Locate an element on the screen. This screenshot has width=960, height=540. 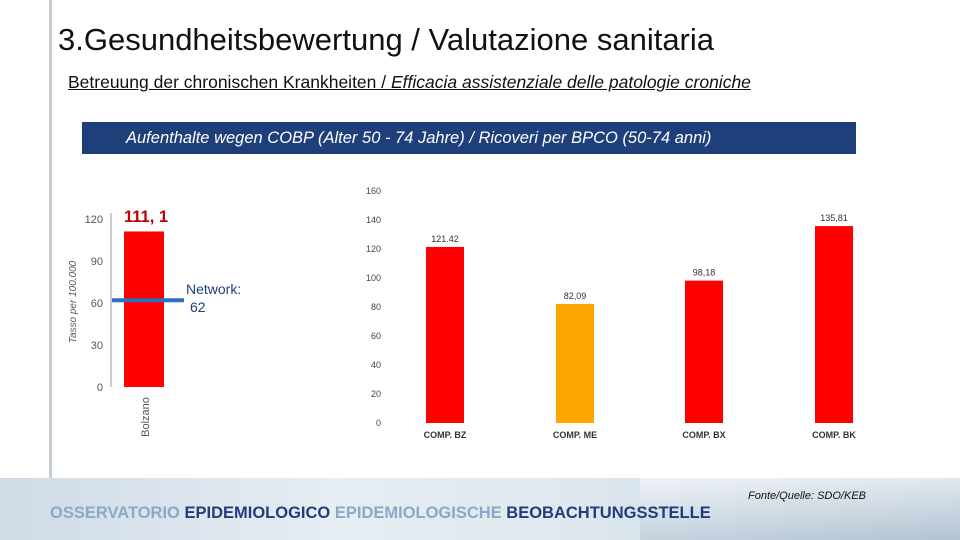
comp-x-label-2: COMP. BX is located at coordinates (703, 435).